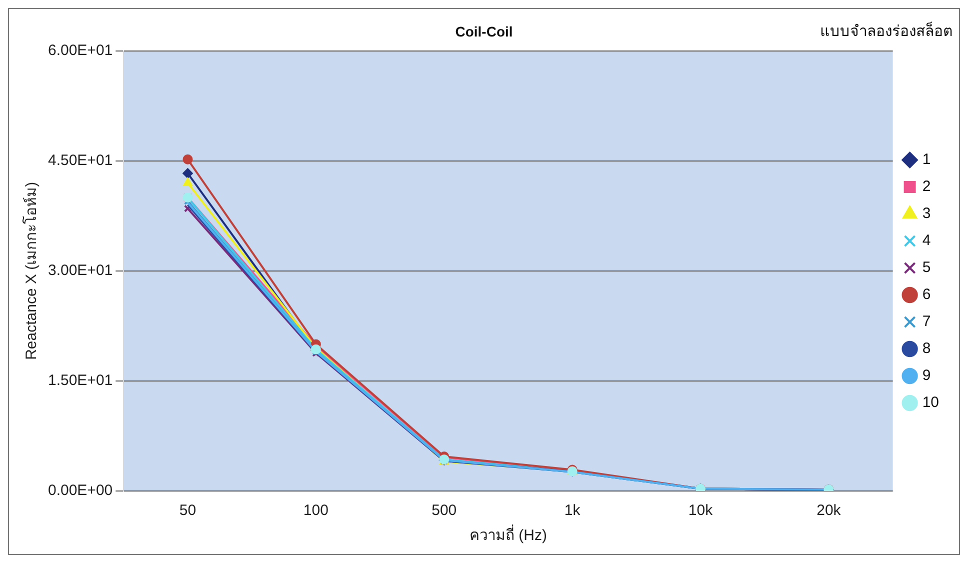 The height and width of the screenshot is (565, 972). I want to click on legend-label: 10, so click(931, 403).